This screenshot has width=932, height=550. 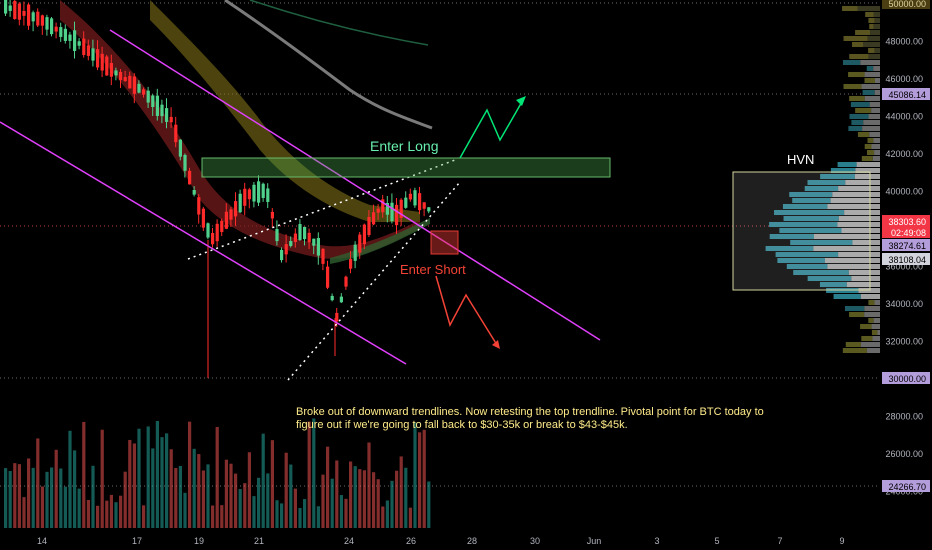 What do you see at coordinates (904, 79) in the screenshot?
I see `y-tick-label: 46000.00` at bounding box center [904, 79].